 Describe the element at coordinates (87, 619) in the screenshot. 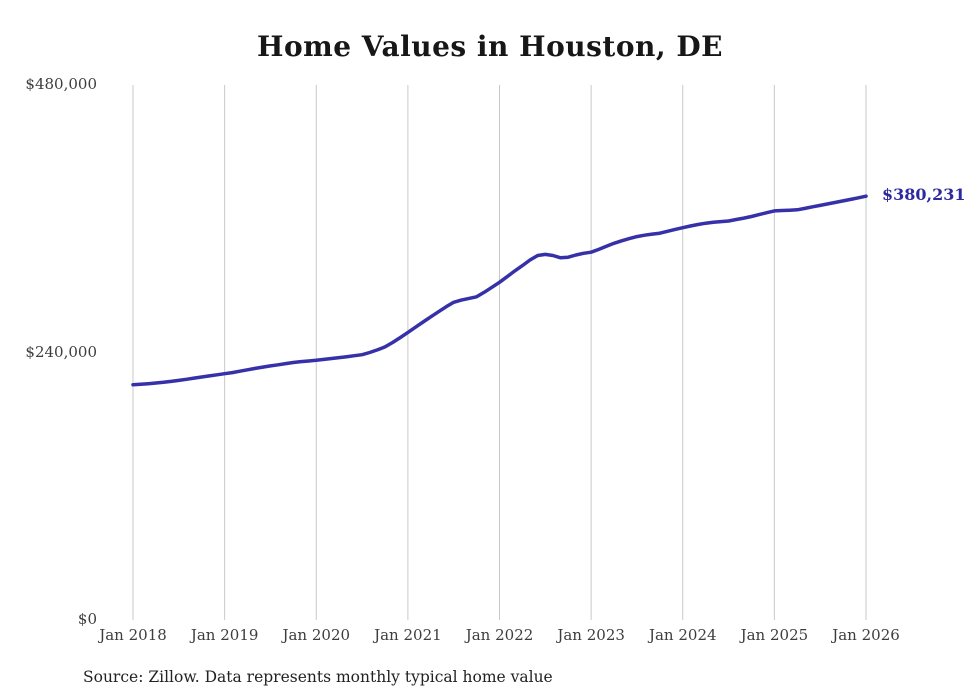

I see `y-tick-label: $0` at that location.